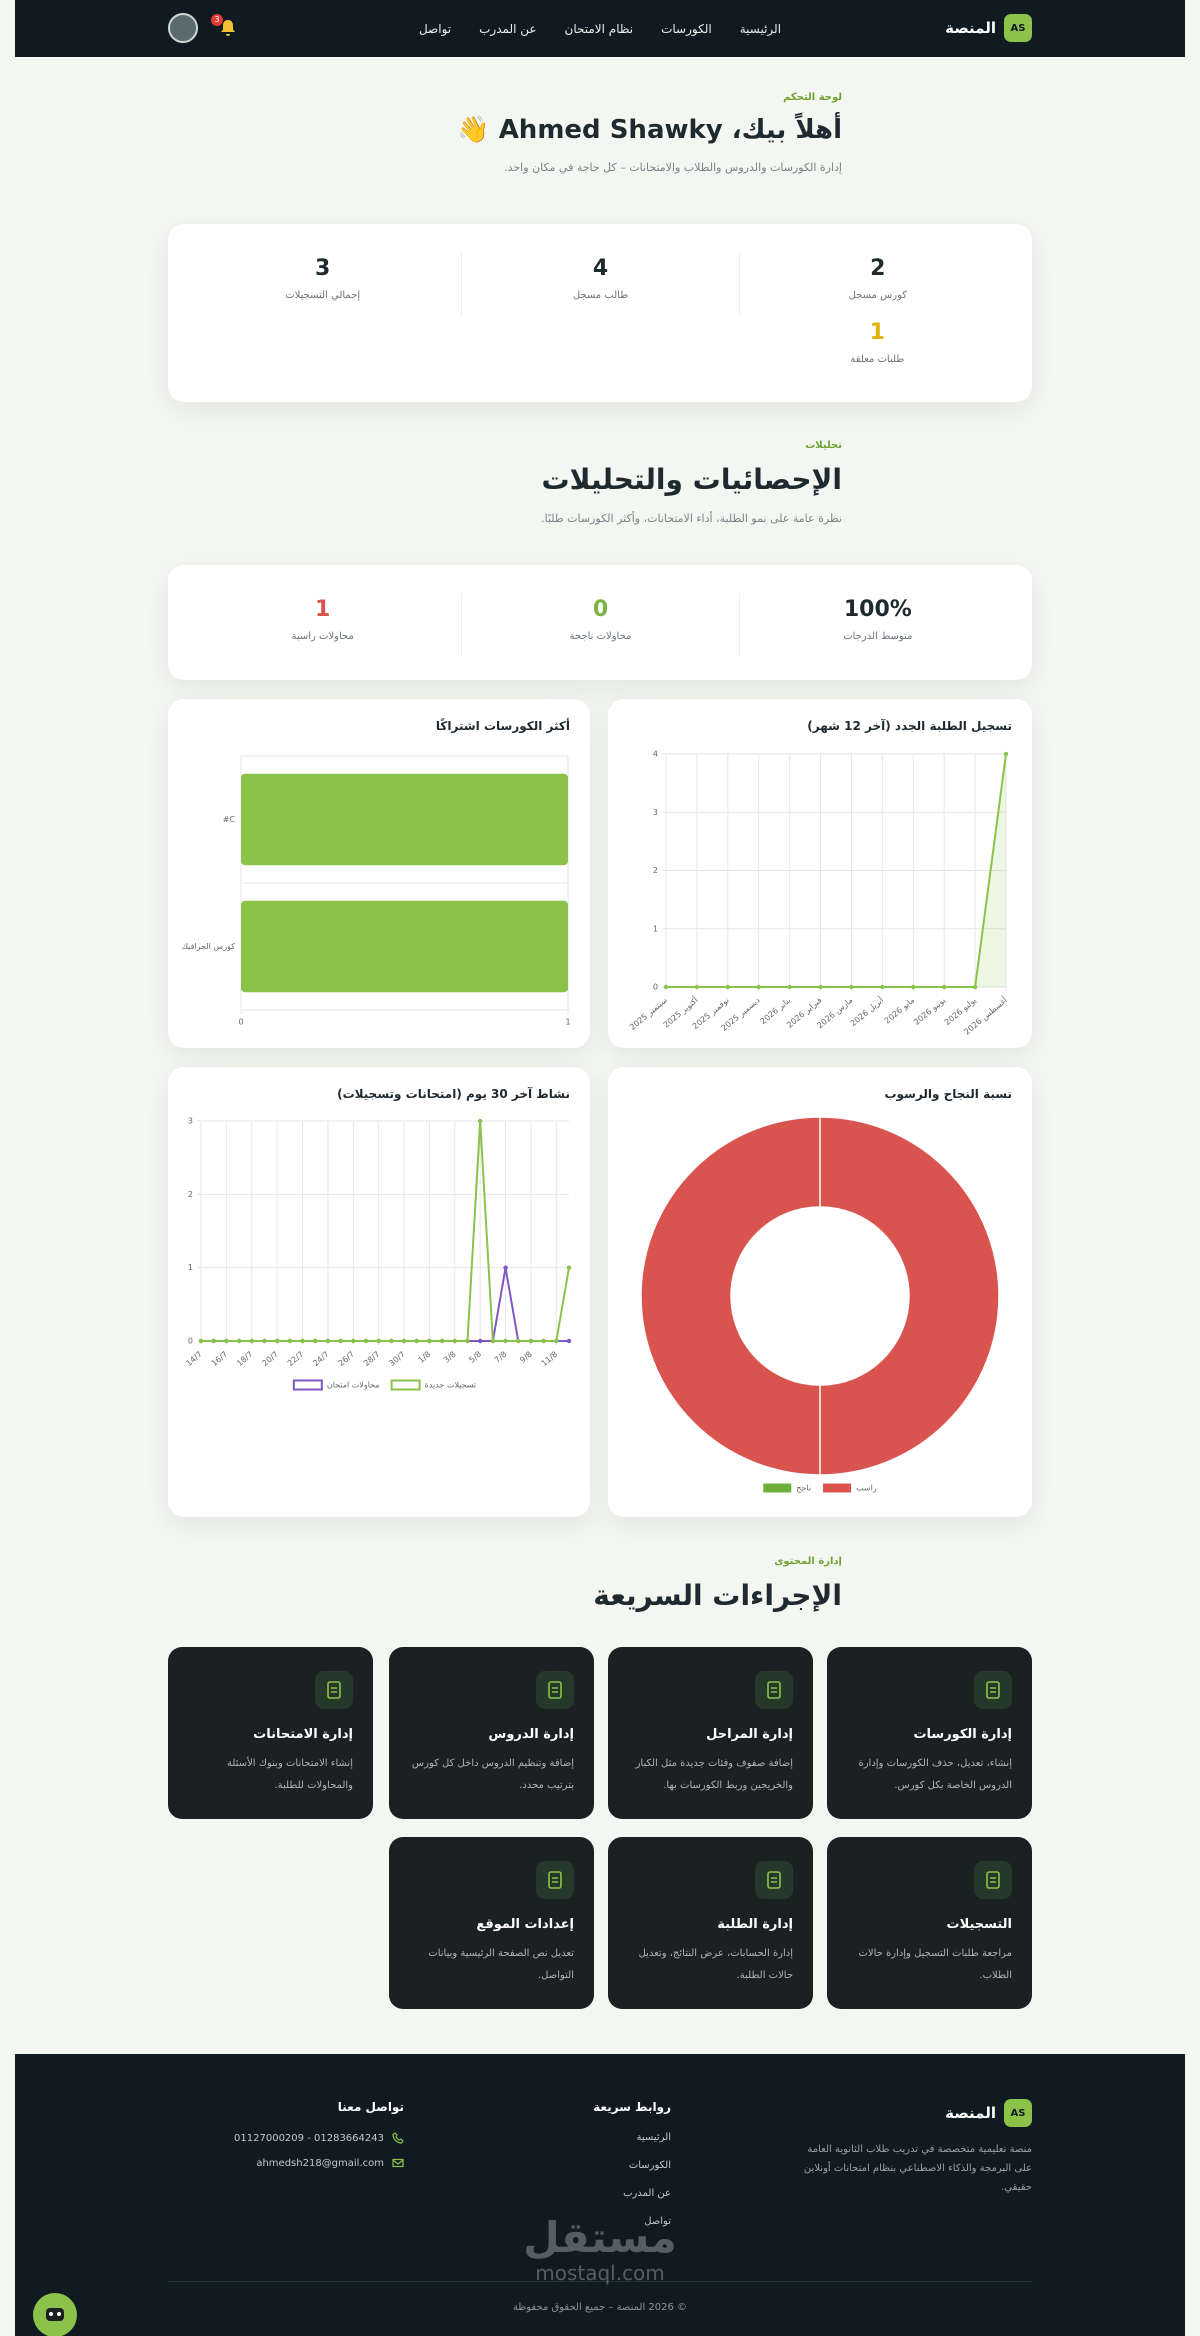 Image resolution: width=1200 pixels, height=2336 pixels. Describe the element at coordinates (820, 1304) in the screenshot. I see `chart: ناجح راسب` at that location.